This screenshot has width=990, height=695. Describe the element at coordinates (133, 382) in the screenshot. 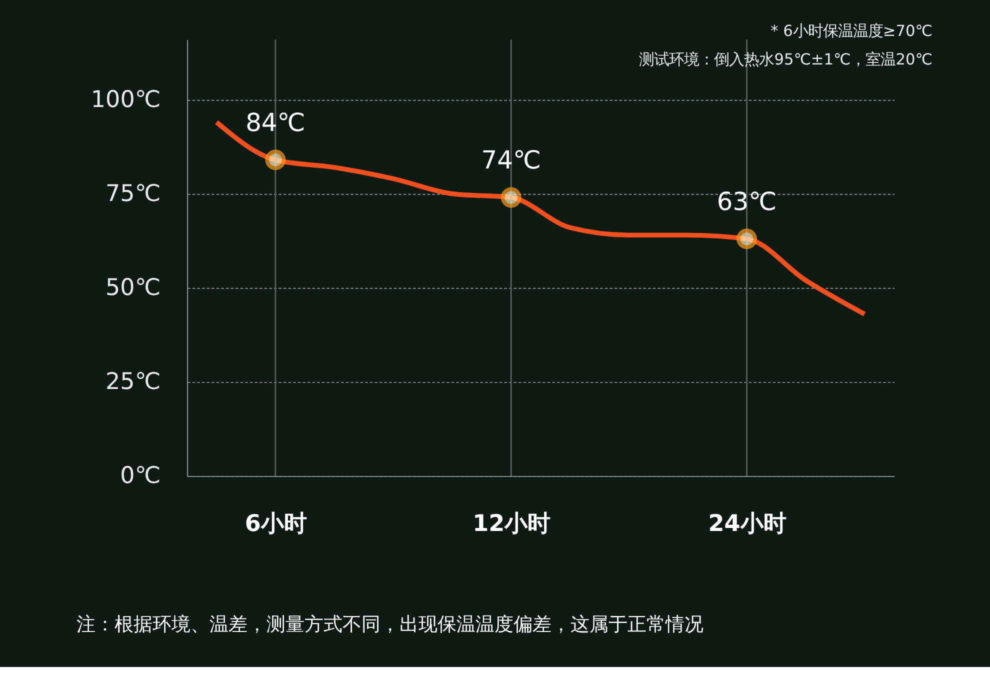

I see `y-tick-label: 25℃` at that location.